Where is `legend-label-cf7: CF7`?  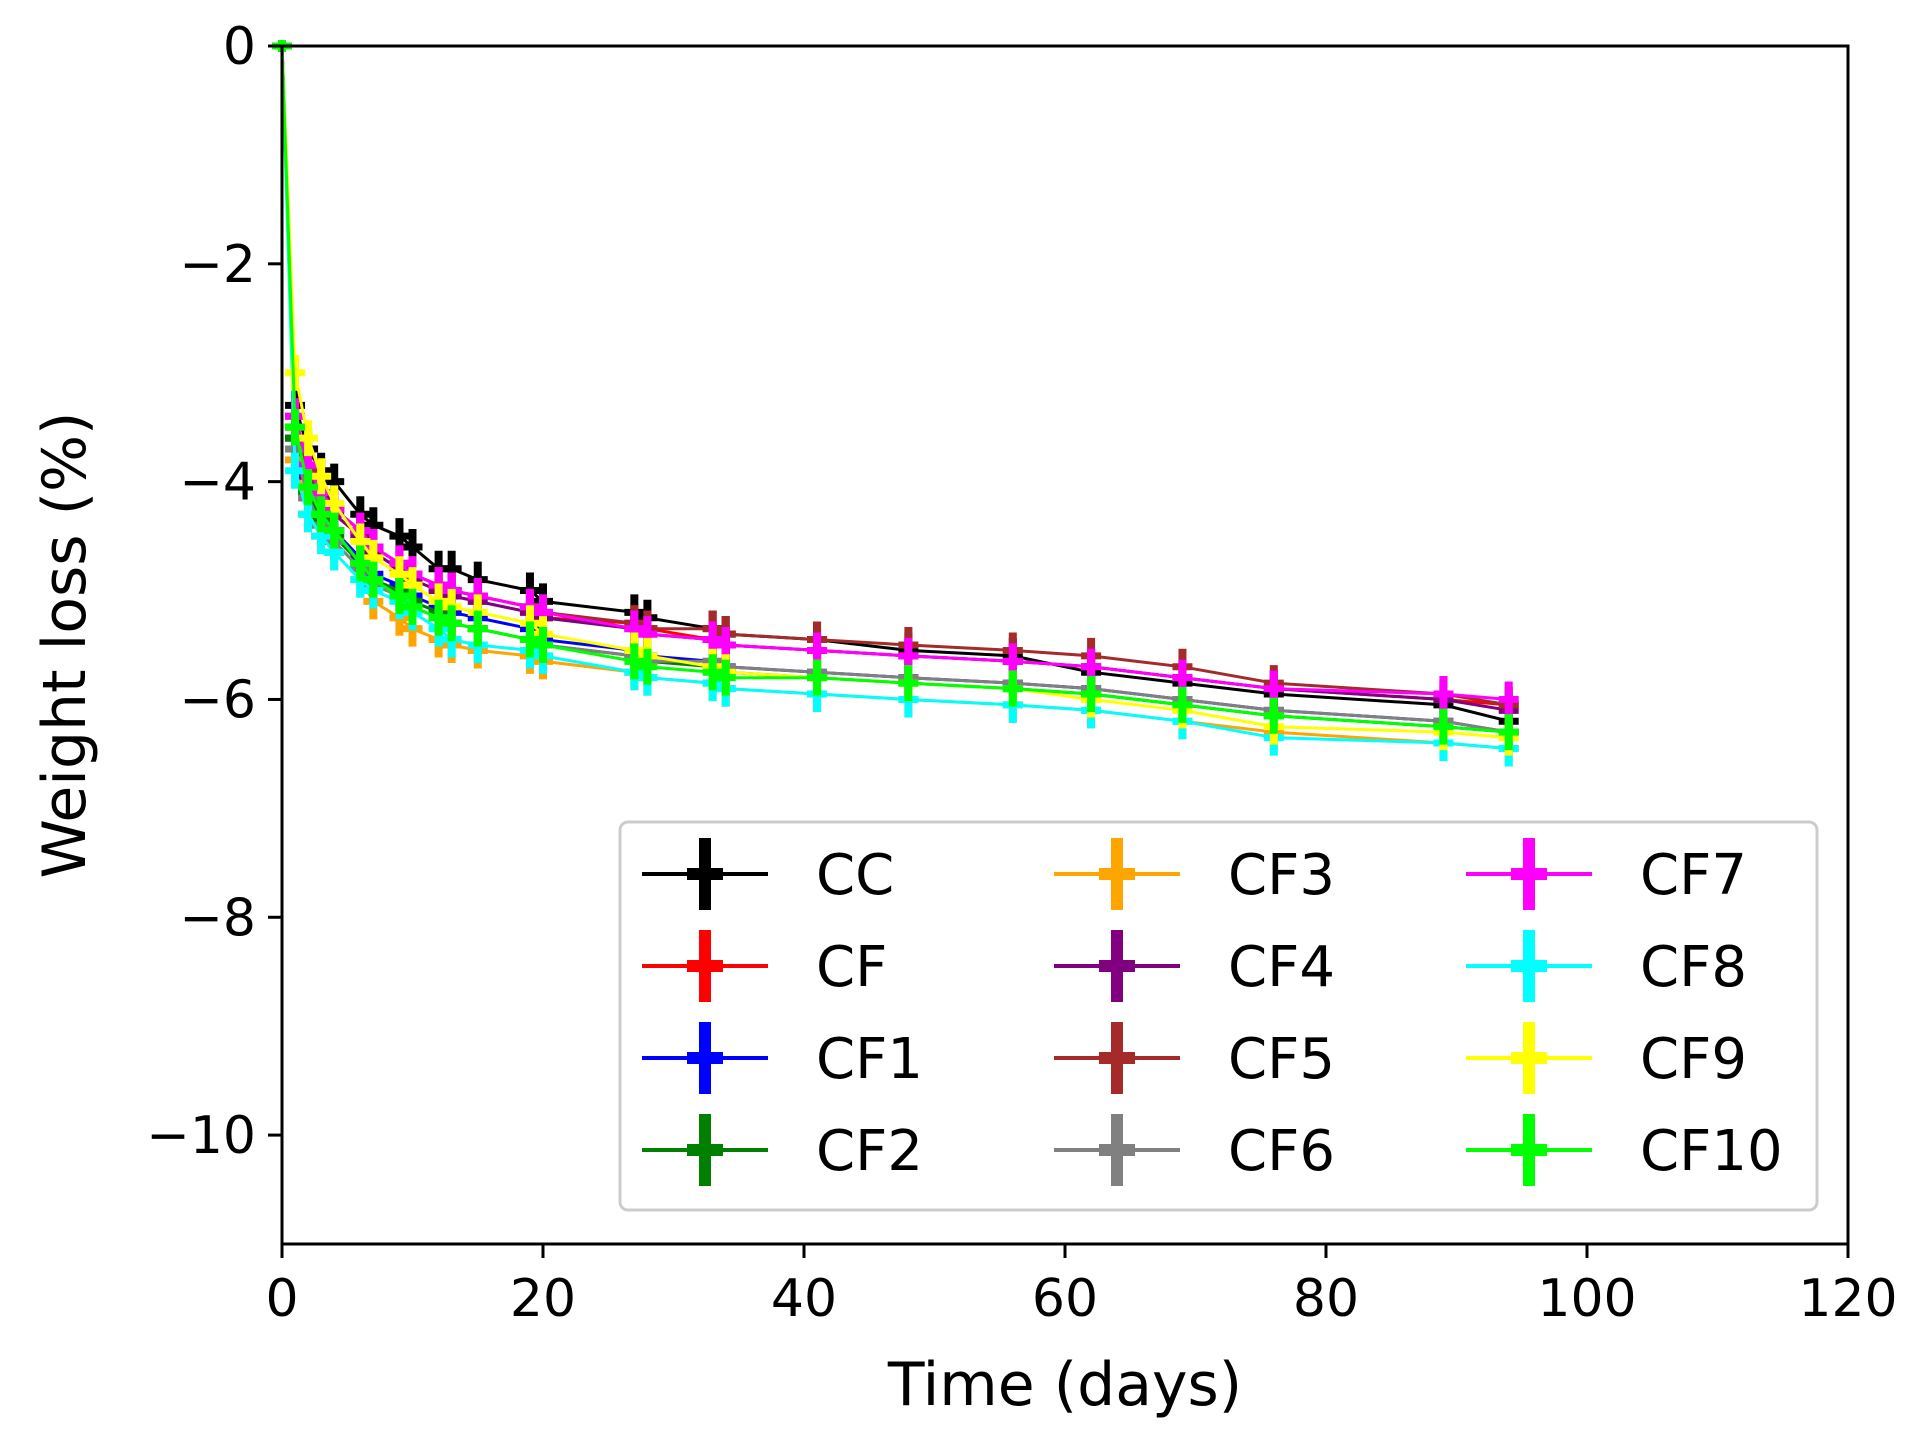
legend-label-cf7: CF7 is located at coordinates (1693, 875).